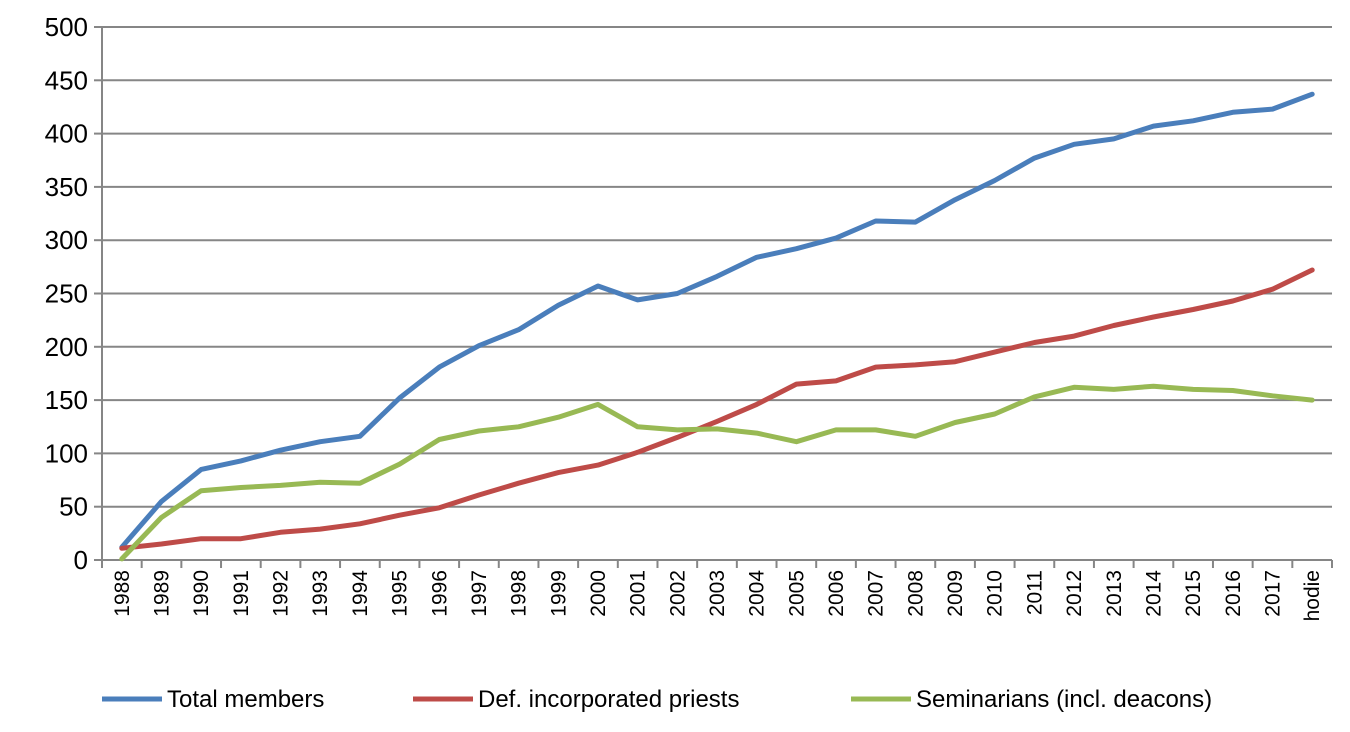 This screenshot has height=732, width=1350. I want to click on x-tick-label: 2000, so click(598, 593).